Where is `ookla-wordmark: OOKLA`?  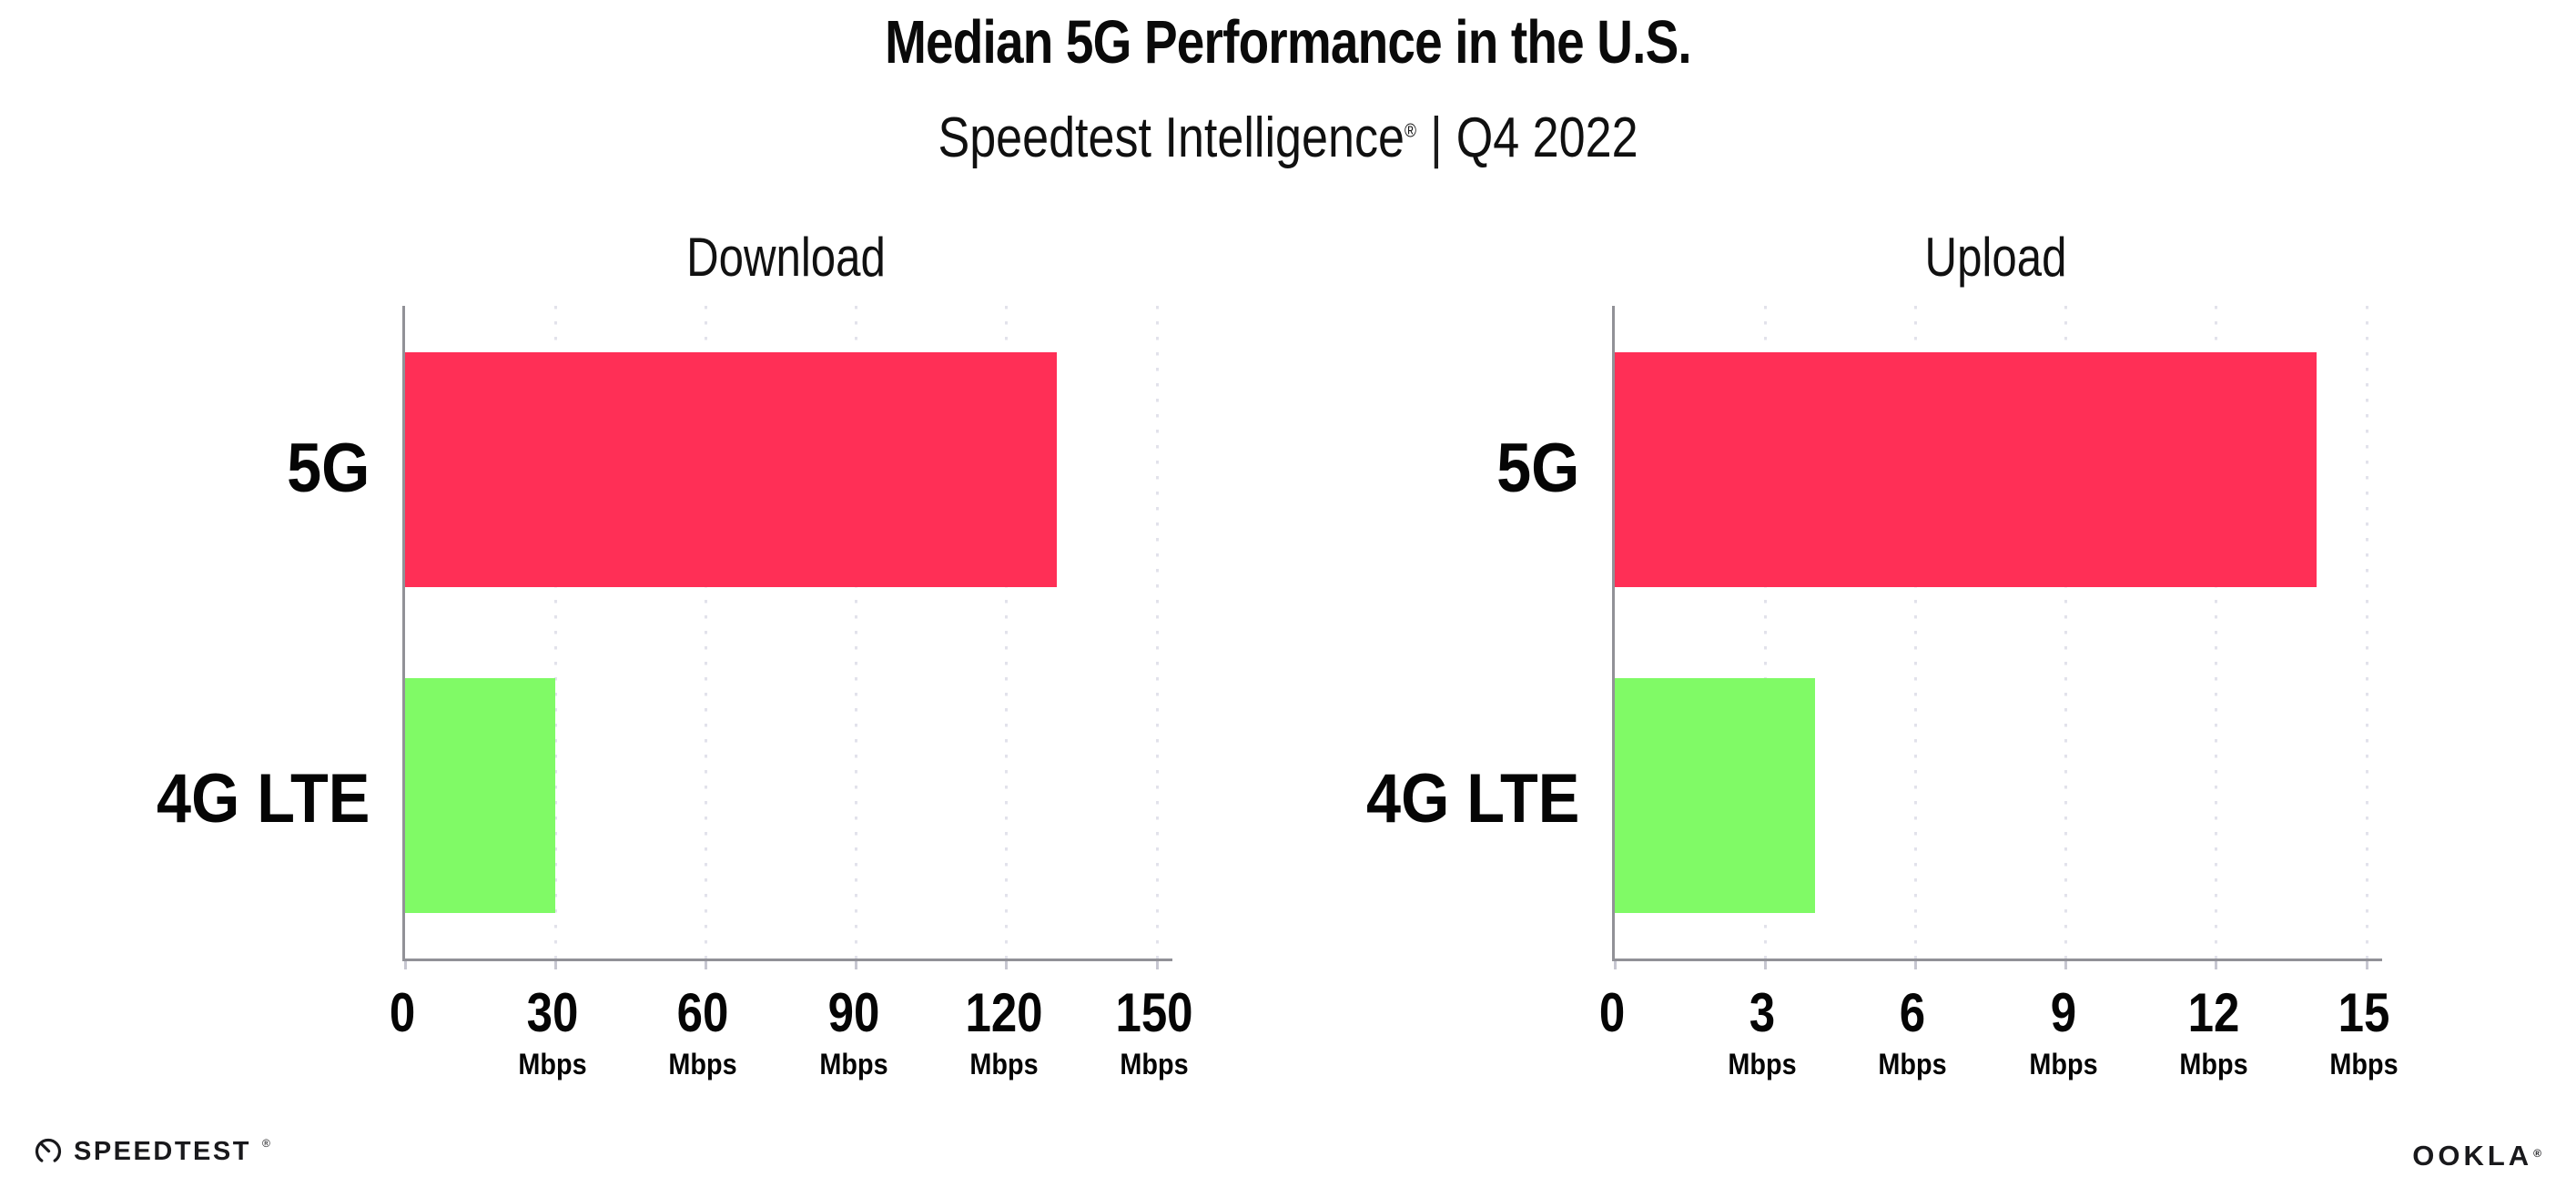
ookla-wordmark: OOKLA is located at coordinates (2472, 1156).